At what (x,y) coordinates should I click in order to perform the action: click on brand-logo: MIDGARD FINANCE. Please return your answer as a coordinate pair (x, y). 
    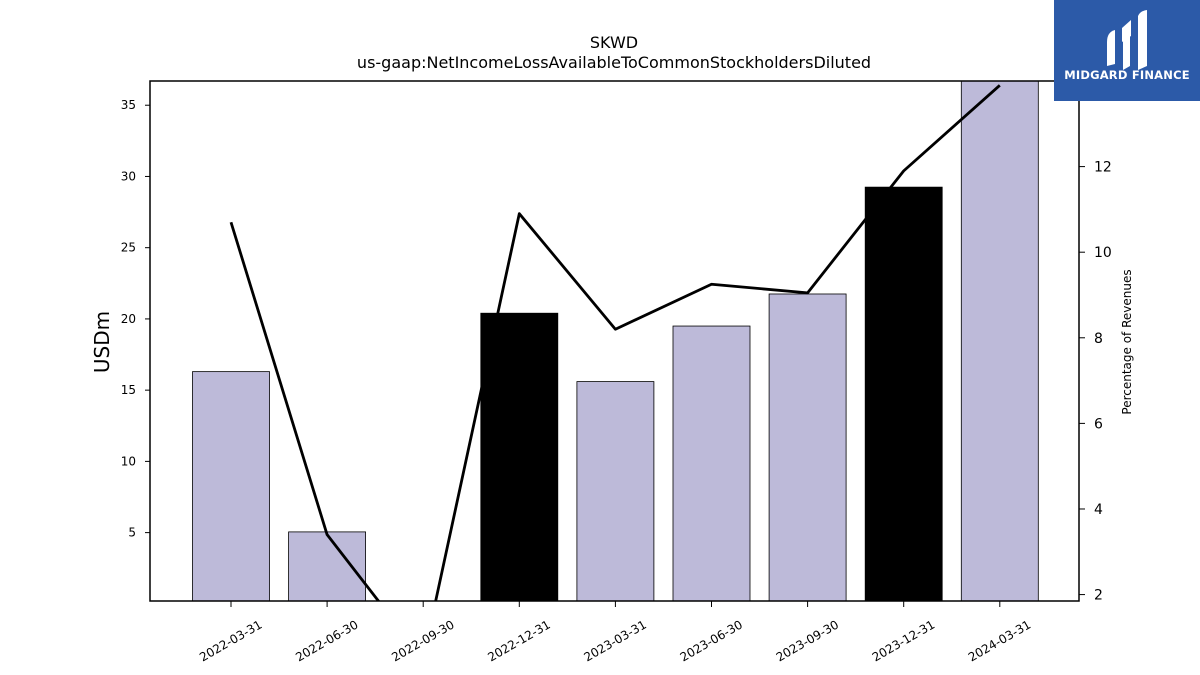
    Looking at the image, I should click on (1127, 50).